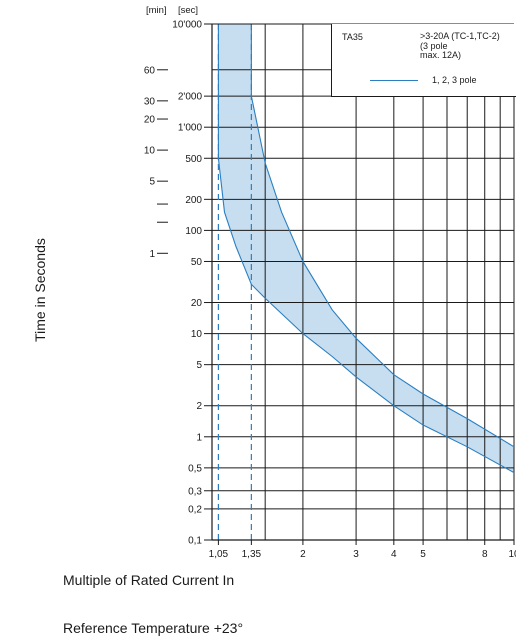 Image resolution: width=516 pixels, height=644 pixels. What do you see at coordinates (195, 468) in the screenshot?
I see `y-tick-label-sec: 0,5` at bounding box center [195, 468].